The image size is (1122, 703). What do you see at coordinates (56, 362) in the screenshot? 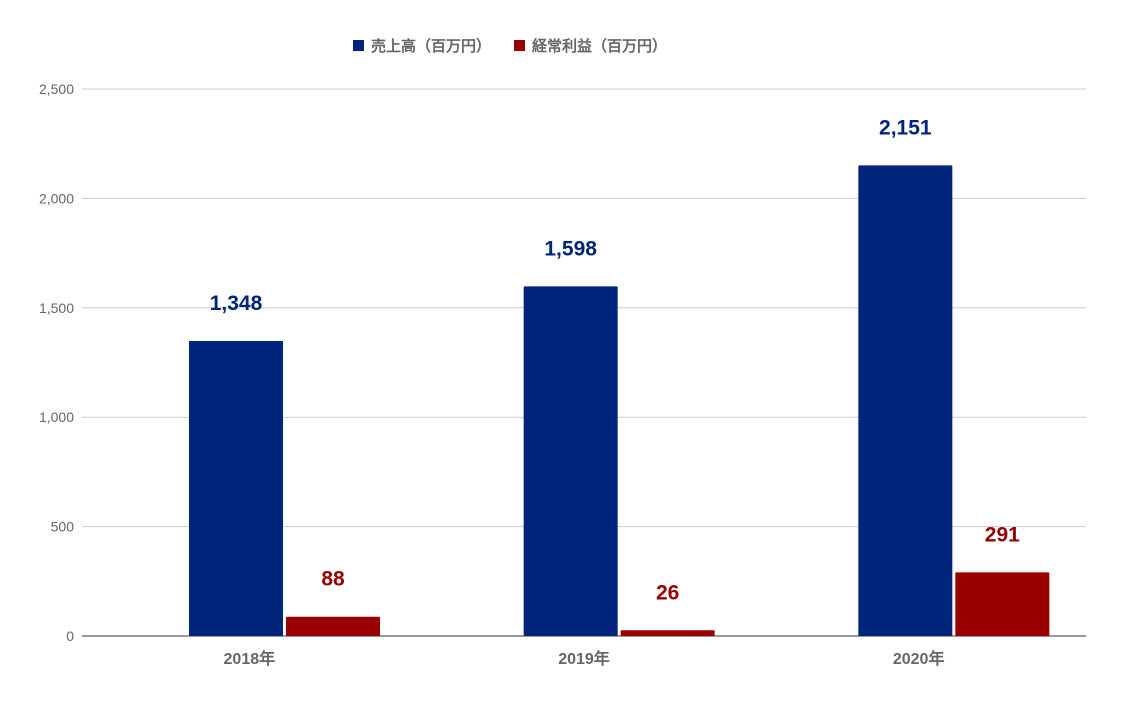
I see `y-axis: 0 500 1,000 1,500 2,000 2,500` at bounding box center [56, 362].